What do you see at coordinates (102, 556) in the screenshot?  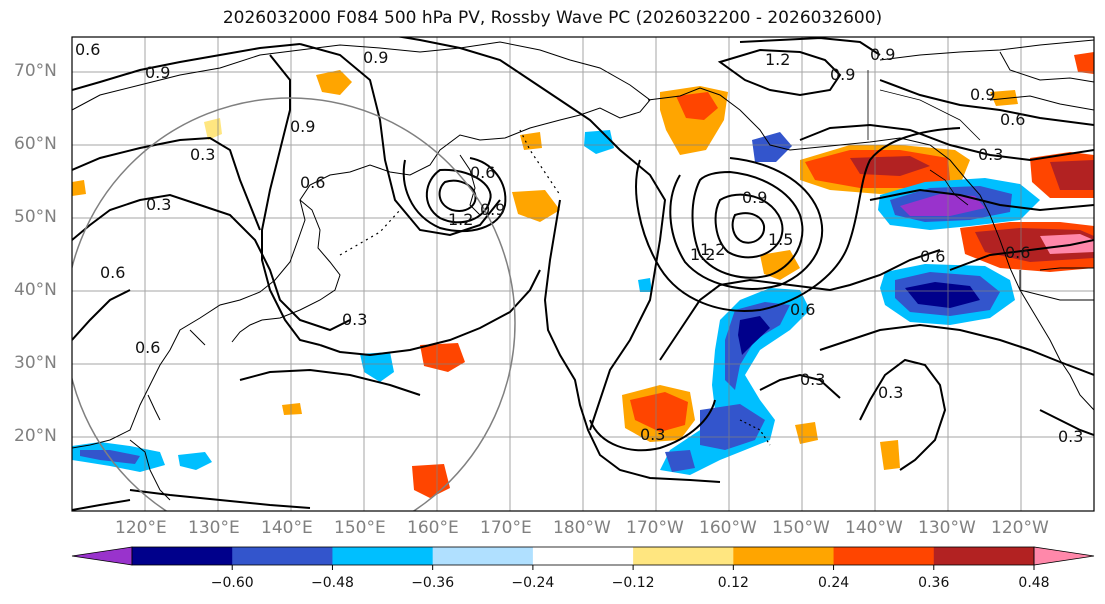 I see `colorbar-extend-min` at bounding box center [102, 556].